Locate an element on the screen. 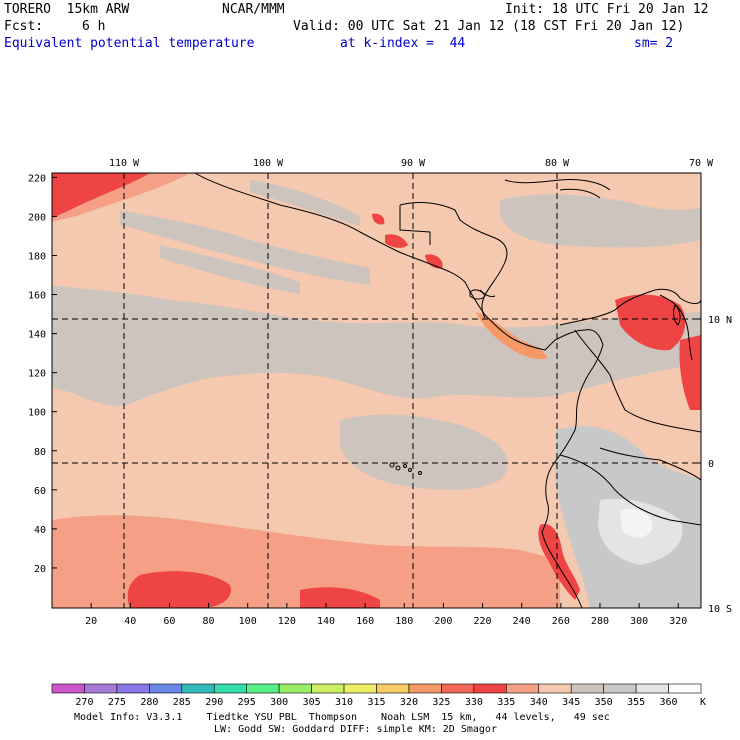 The image size is (740, 740). model-name: TORERO 15km ARW is located at coordinates (67, 9).